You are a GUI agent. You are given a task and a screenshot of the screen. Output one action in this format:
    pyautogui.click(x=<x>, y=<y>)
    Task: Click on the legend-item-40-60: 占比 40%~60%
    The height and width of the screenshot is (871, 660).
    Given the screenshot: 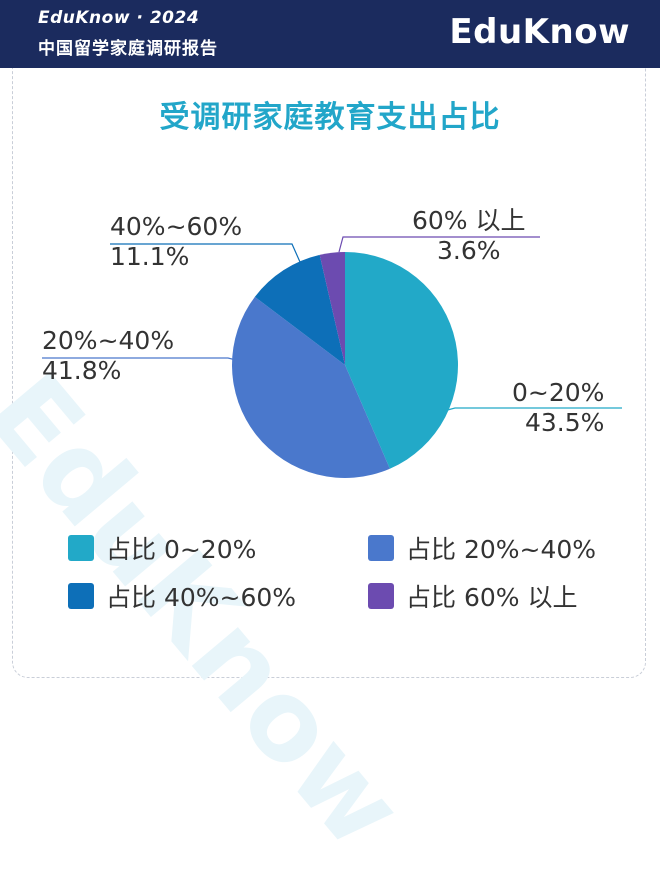 What is the action you would take?
    pyautogui.click(x=182, y=596)
    